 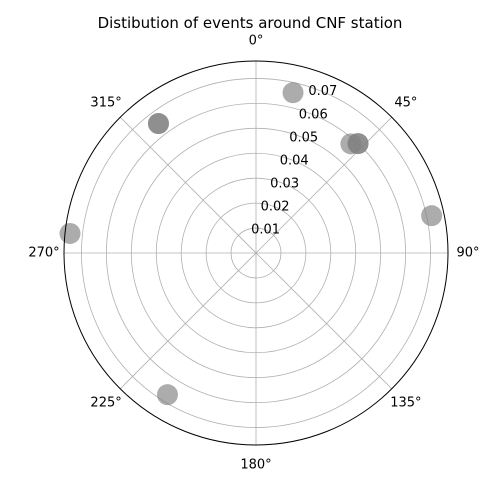 I want to click on r-tick-label: 0.06, so click(x=313, y=114).